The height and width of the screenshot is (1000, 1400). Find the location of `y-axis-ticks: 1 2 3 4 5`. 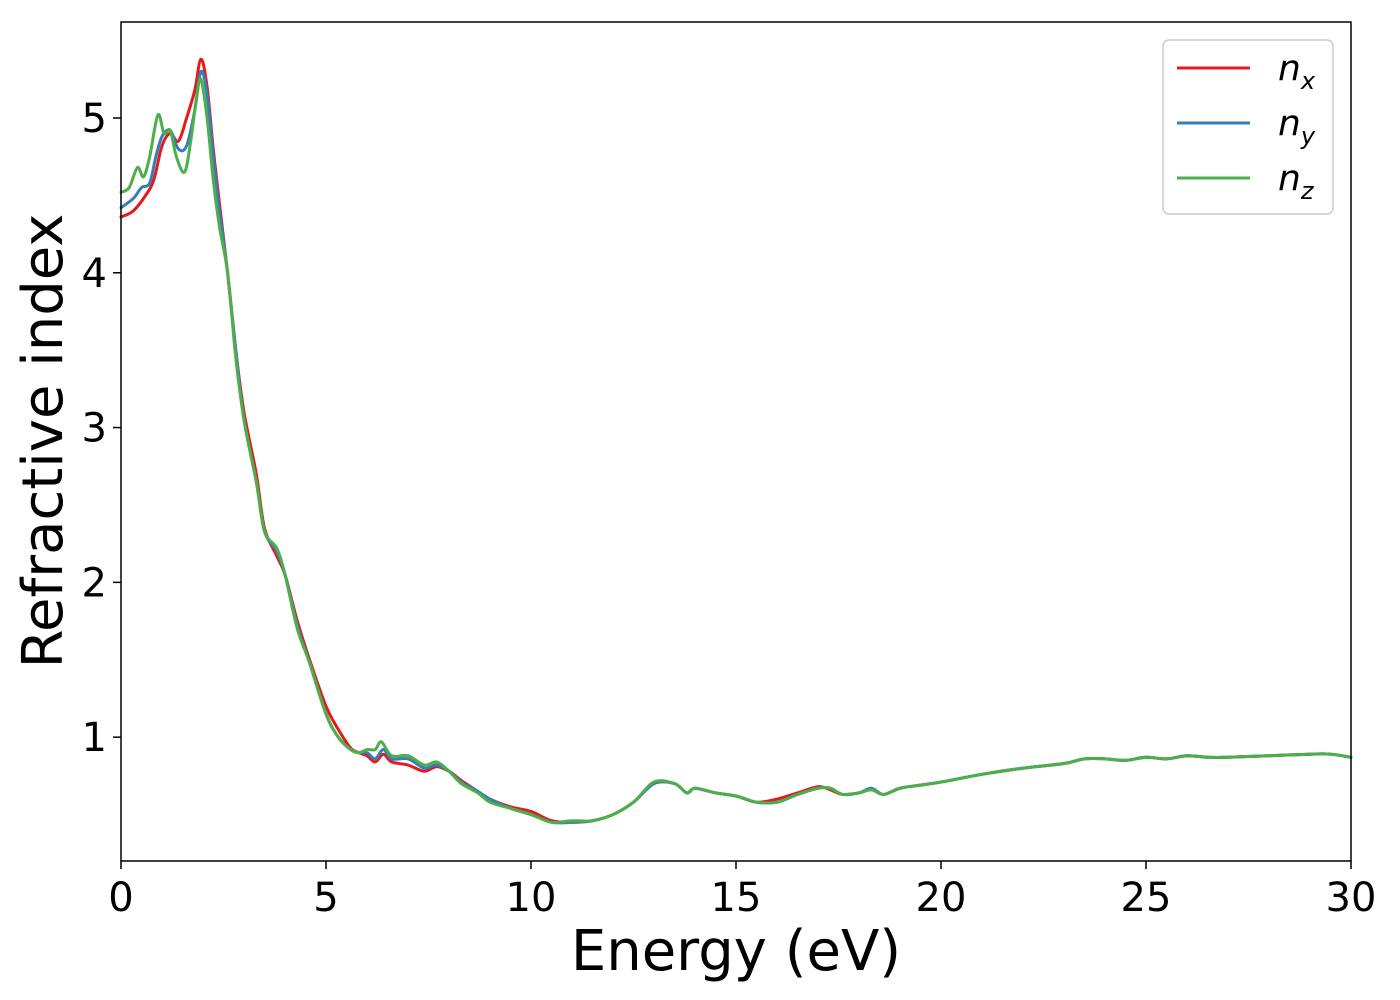

y-axis-ticks: 1 2 3 4 5 is located at coordinates (101, 428).